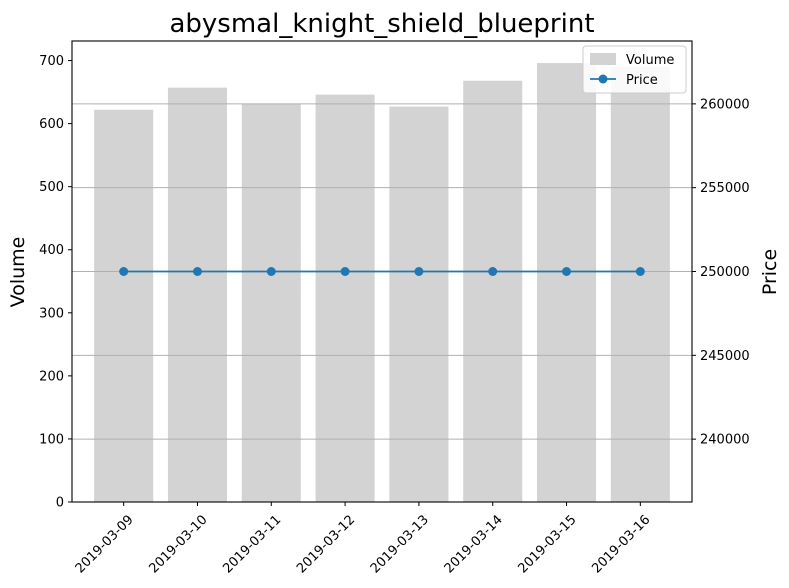 The image size is (789, 588). I want to click on y2-tick-label: 250000, so click(725, 272).